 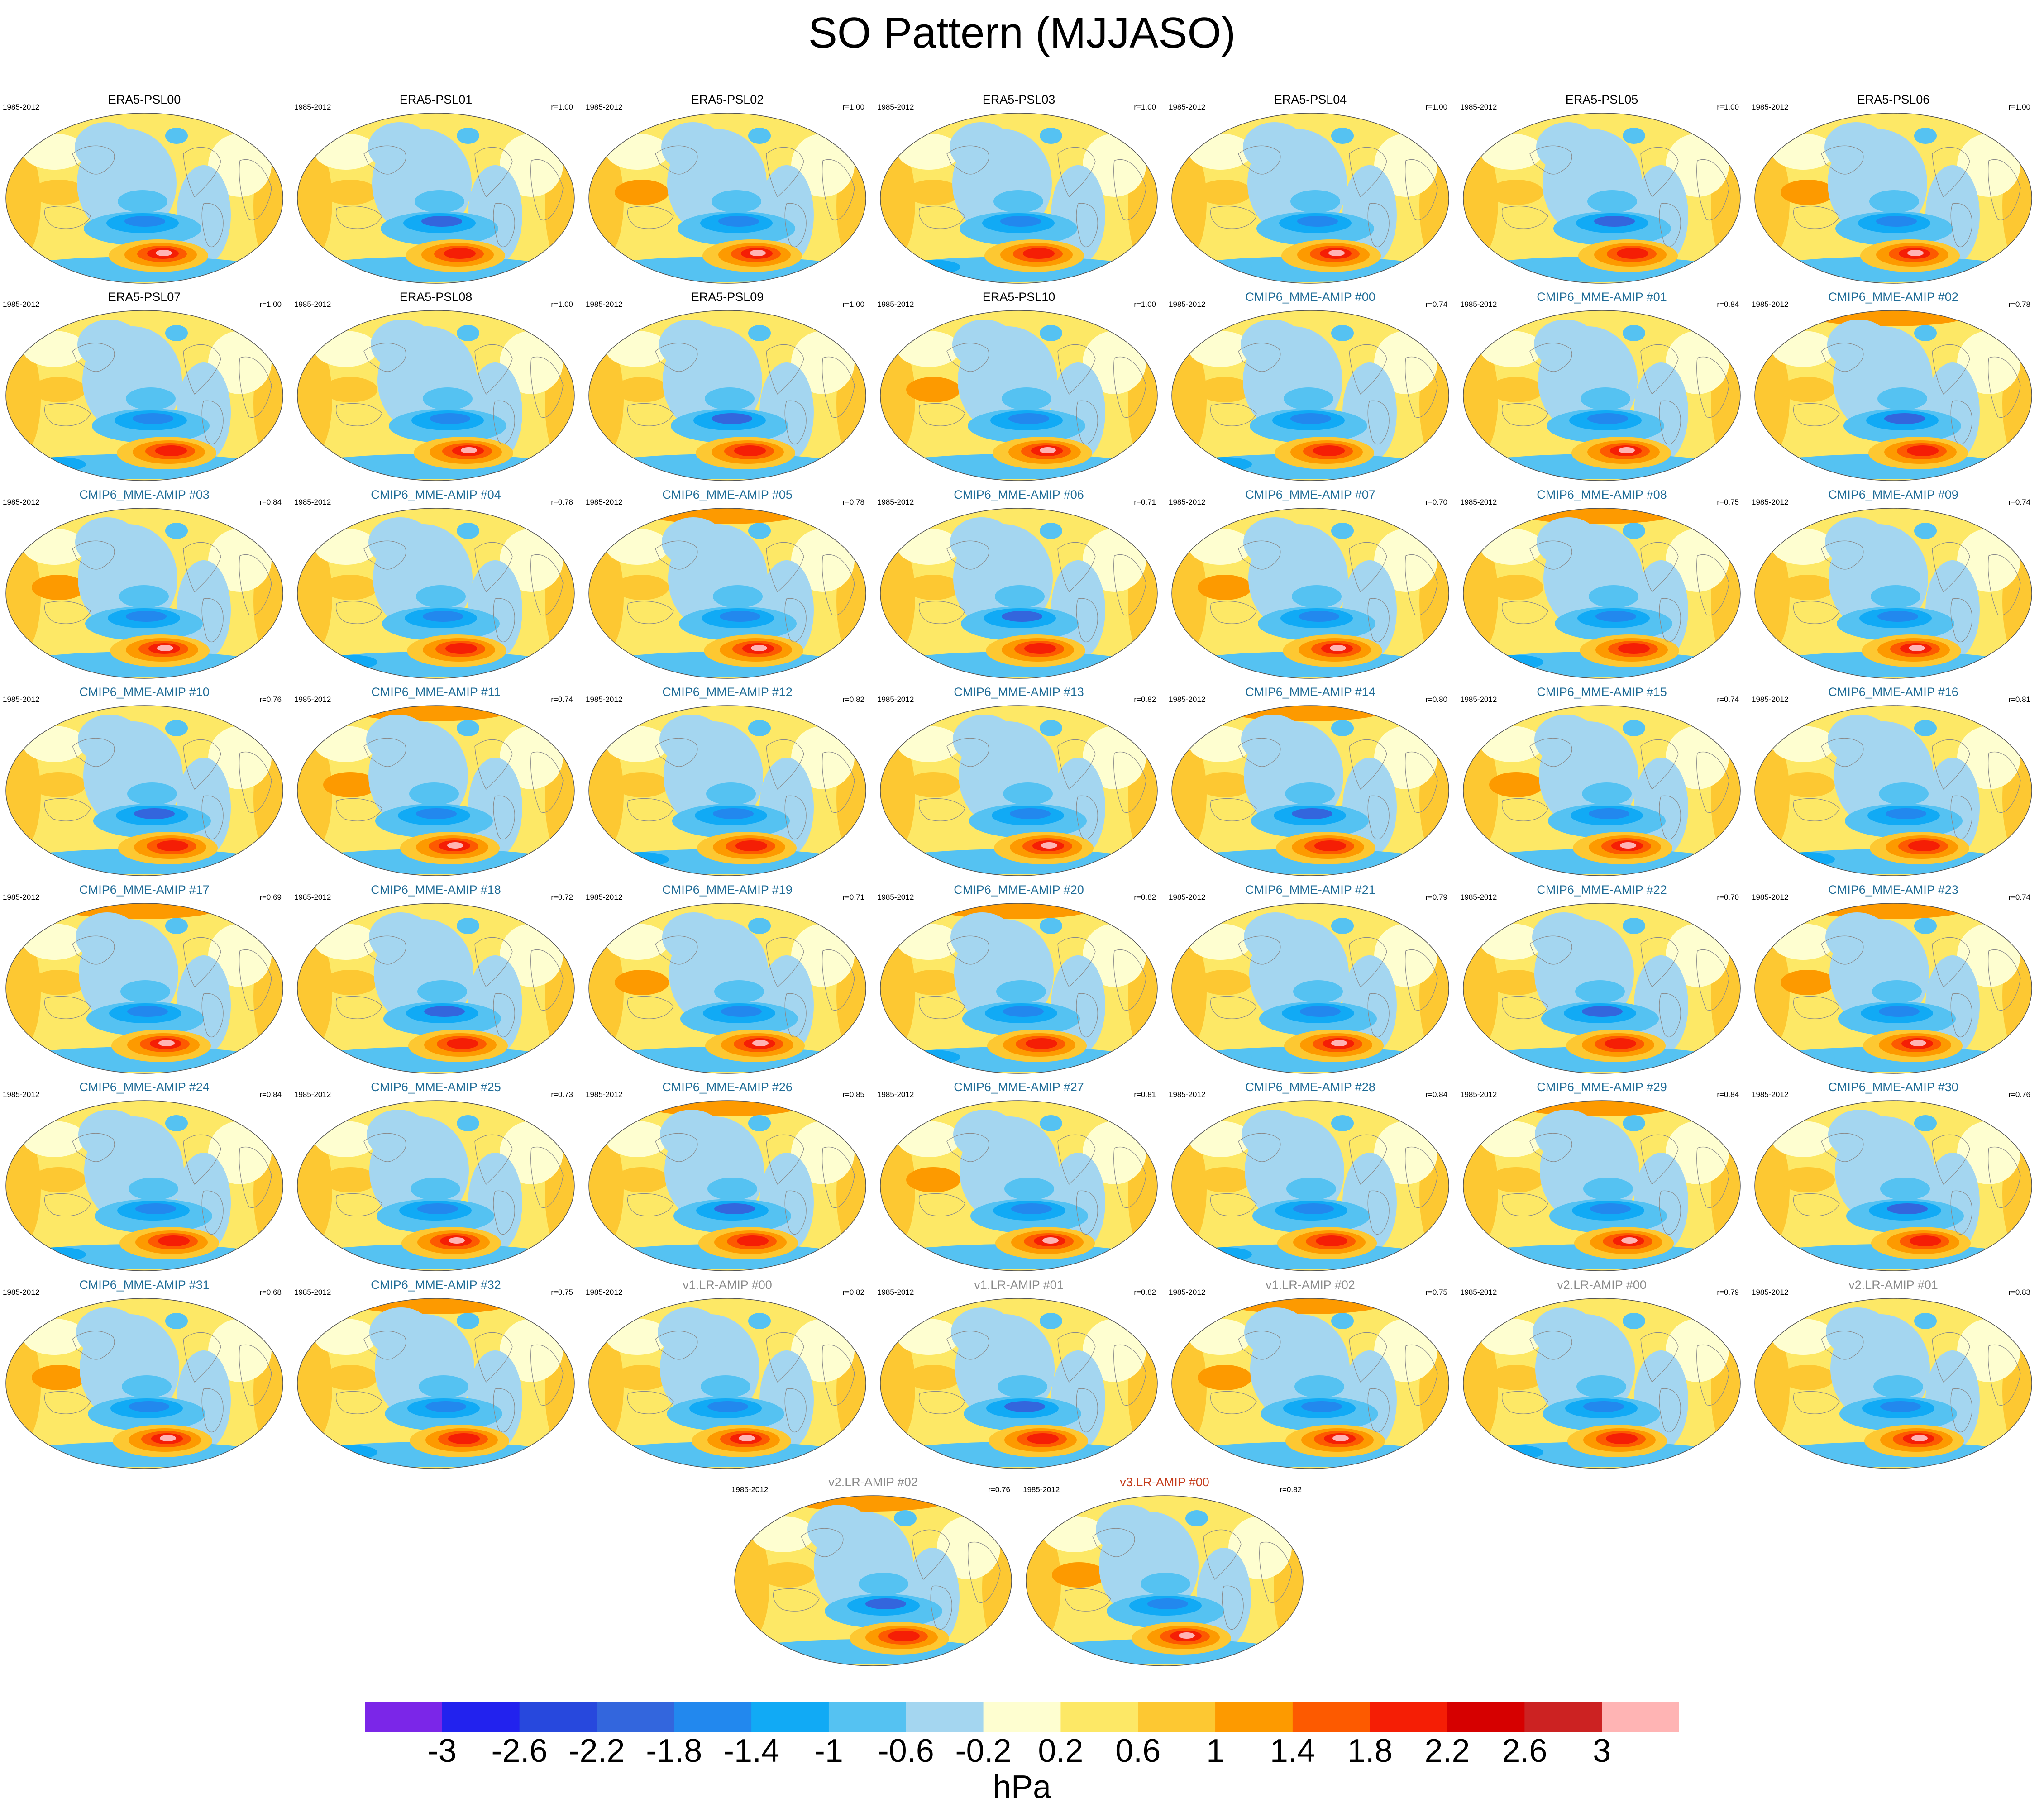 I want to click on colorbar-frame, so click(x=1022, y=1717).